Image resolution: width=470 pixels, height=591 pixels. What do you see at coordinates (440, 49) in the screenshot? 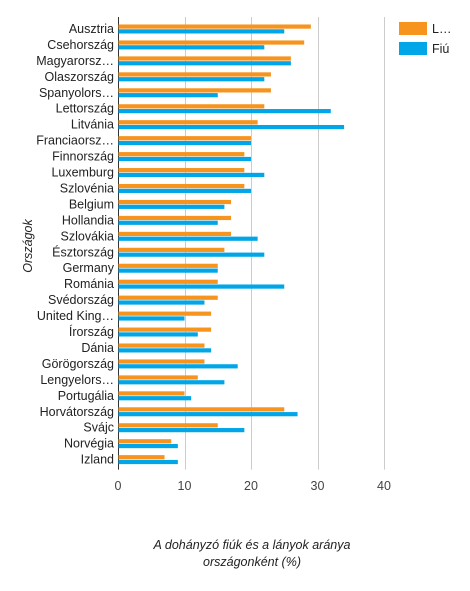
I see `legend-label: Fiú` at bounding box center [440, 49].